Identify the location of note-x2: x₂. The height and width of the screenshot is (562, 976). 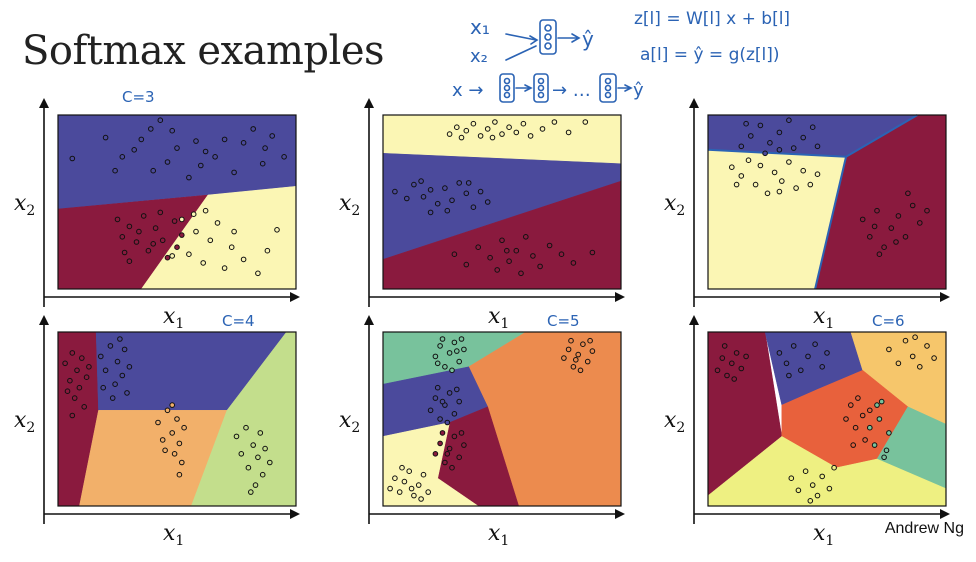
(479, 56).